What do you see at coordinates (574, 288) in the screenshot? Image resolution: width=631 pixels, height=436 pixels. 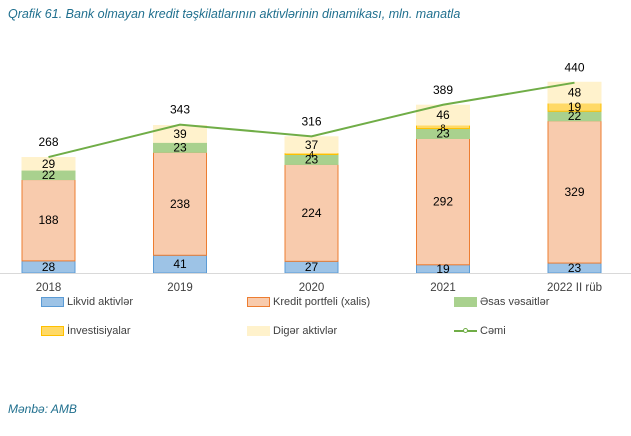 I see `x-tick-label-4: 2022 II rüb` at bounding box center [574, 288].